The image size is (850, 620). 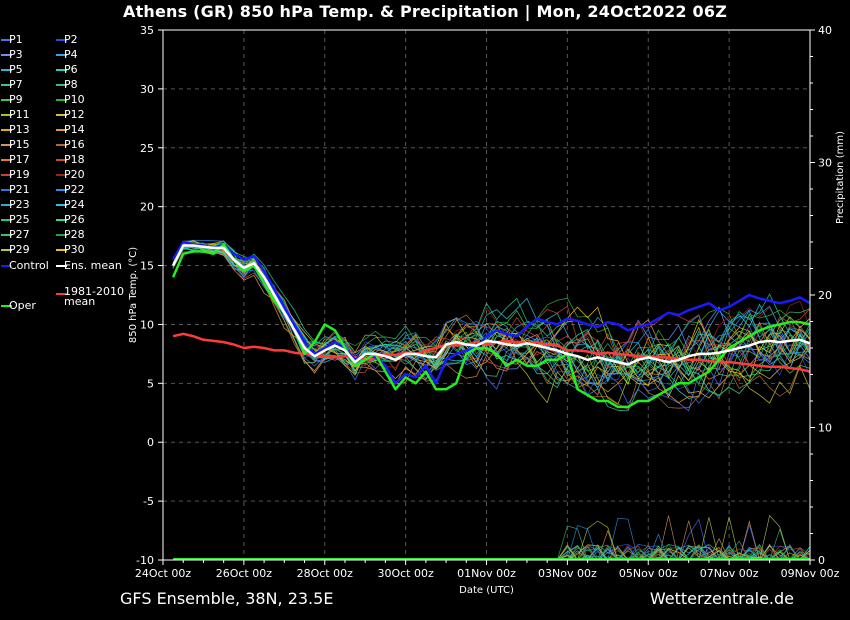 I want to click on legend-label: P1, so click(x=16, y=39).